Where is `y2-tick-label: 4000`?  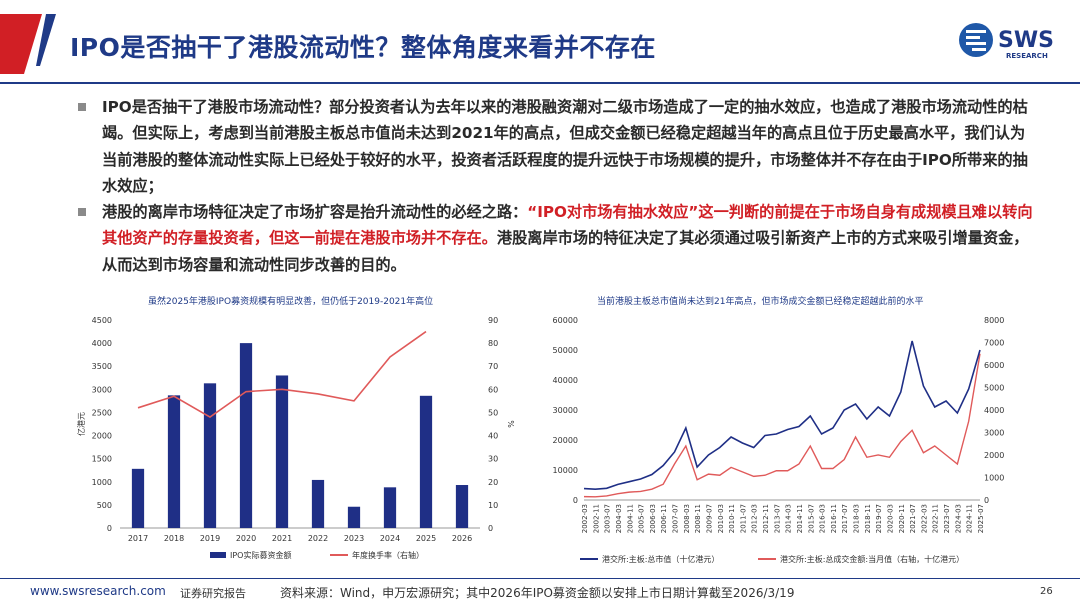
y2-tick-label: 4000 is located at coordinates (994, 410).